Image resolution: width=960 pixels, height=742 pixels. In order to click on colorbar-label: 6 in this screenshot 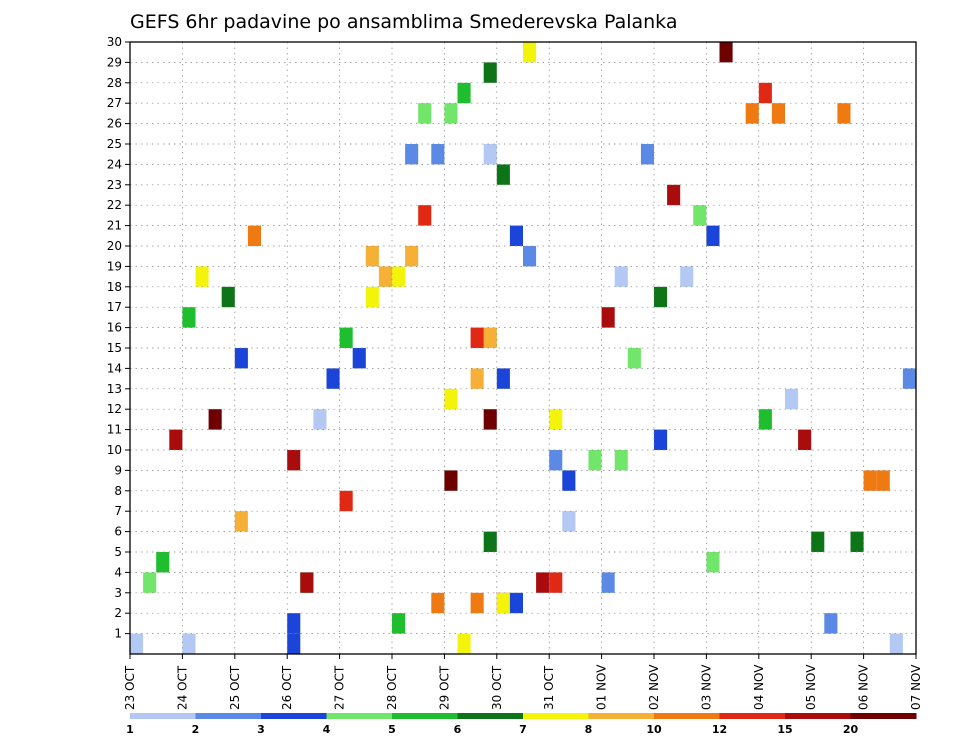, I will do `click(458, 729)`.